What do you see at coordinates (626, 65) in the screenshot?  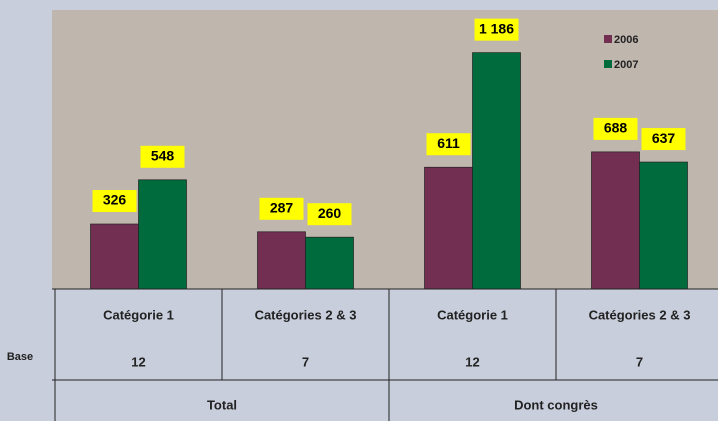 I see `legend-label: 2007` at bounding box center [626, 65].